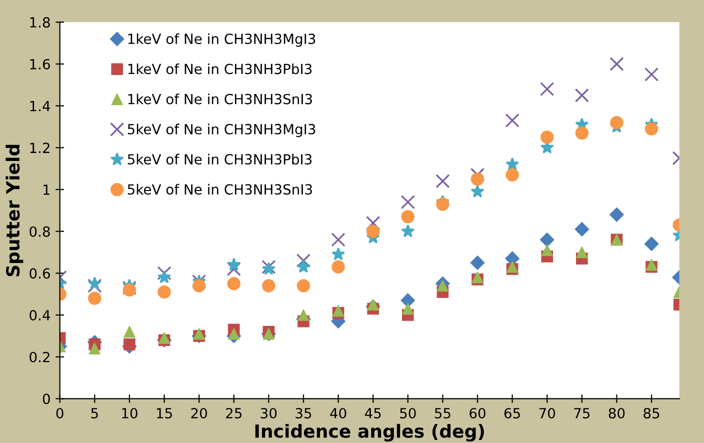  Describe the element at coordinates (652, 413) in the screenshot. I see `x-tick-label: 85` at that location.